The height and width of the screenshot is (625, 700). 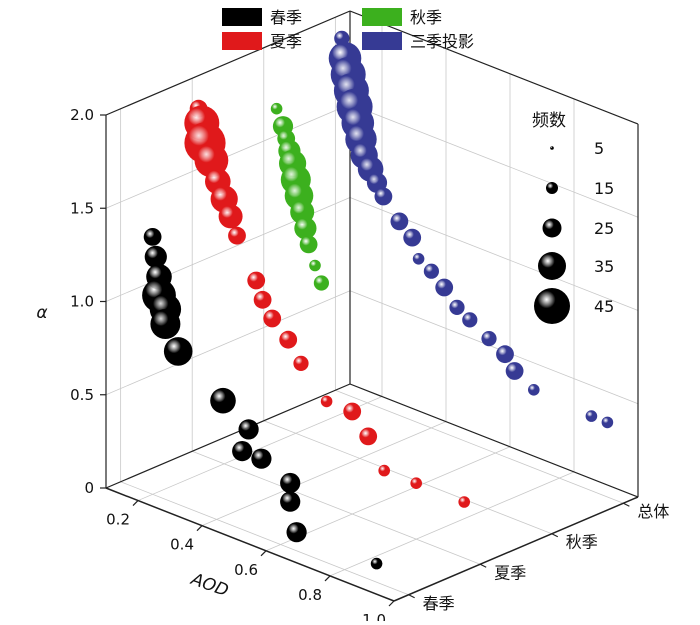 I want to click on legend-label: 夏季, so click(x=286, y=41).